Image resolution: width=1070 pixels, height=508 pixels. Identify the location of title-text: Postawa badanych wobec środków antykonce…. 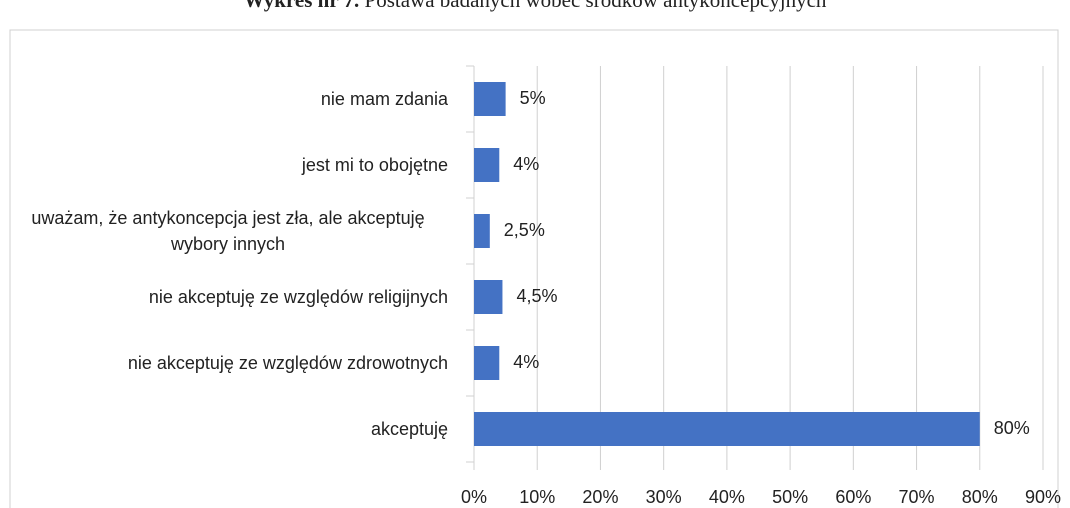
(596, 6).